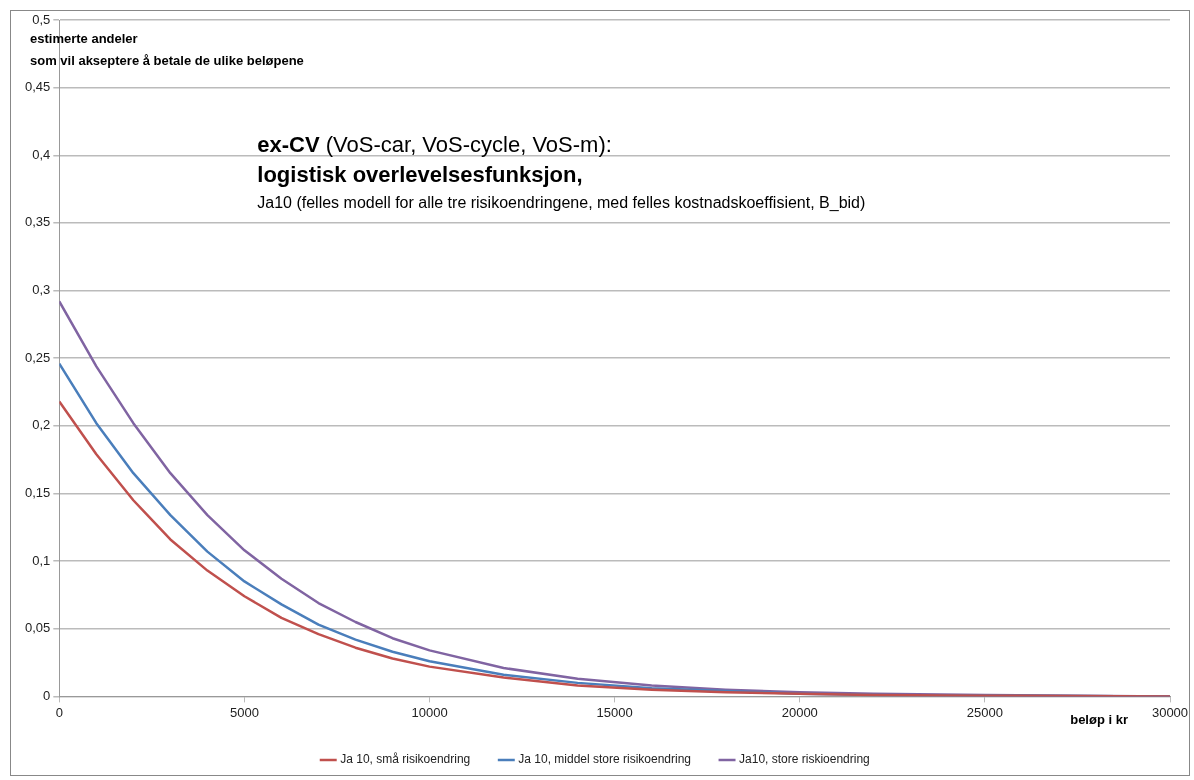 The width and height of the screenshot is (1194, 780). Describe the element at coordinates (41, 425) in the screenshot. I see `y-tick-label: 0,2` at that location.